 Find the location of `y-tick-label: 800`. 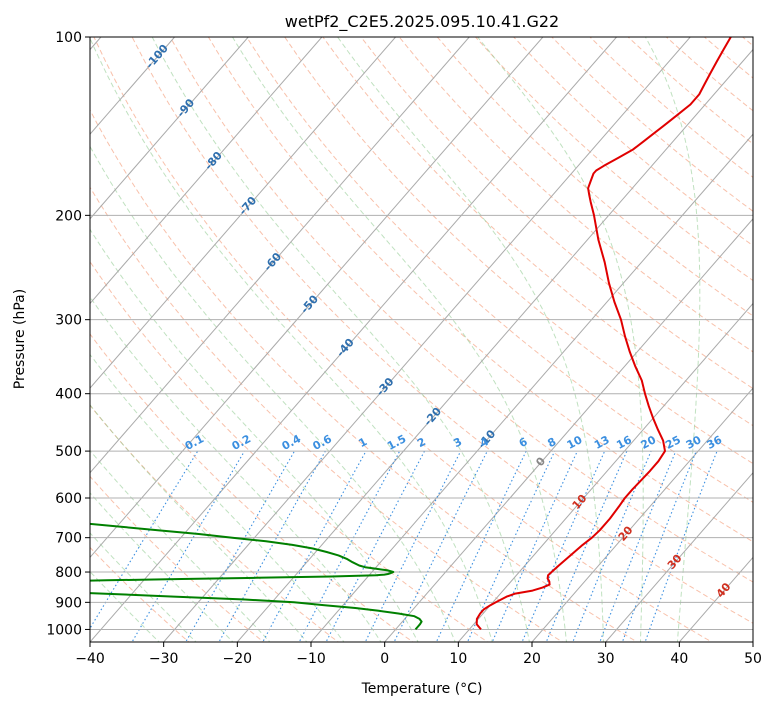

y-tick-label: 800 is located at coordinates (68, 573).